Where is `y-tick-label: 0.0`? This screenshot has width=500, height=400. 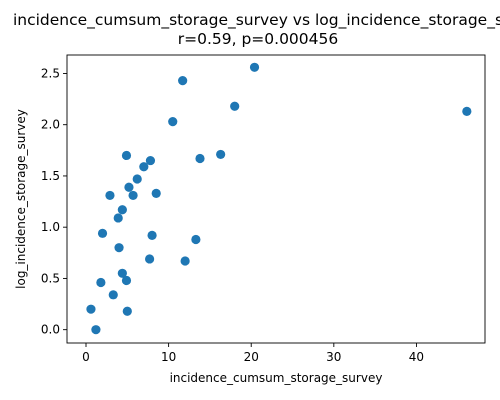
y-tick-label: 0.0 is located at coordinates (50, 330).